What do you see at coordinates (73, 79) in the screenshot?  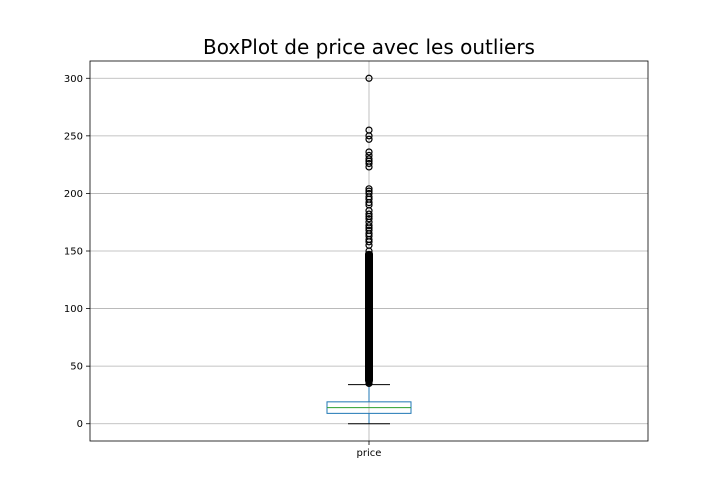 I see `y-tick-label: 300` at bounding box center [73, 79].